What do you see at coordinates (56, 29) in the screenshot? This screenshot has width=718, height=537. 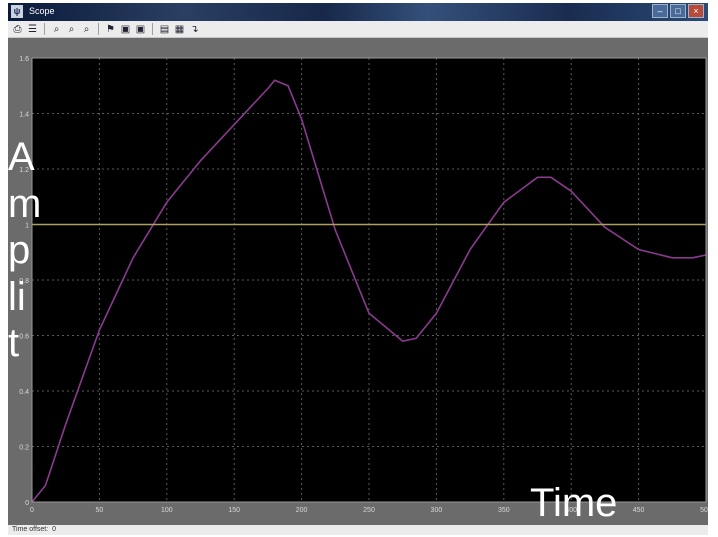 I see `zoom-in-icon: ⌕` at bounding box center [56, 29].